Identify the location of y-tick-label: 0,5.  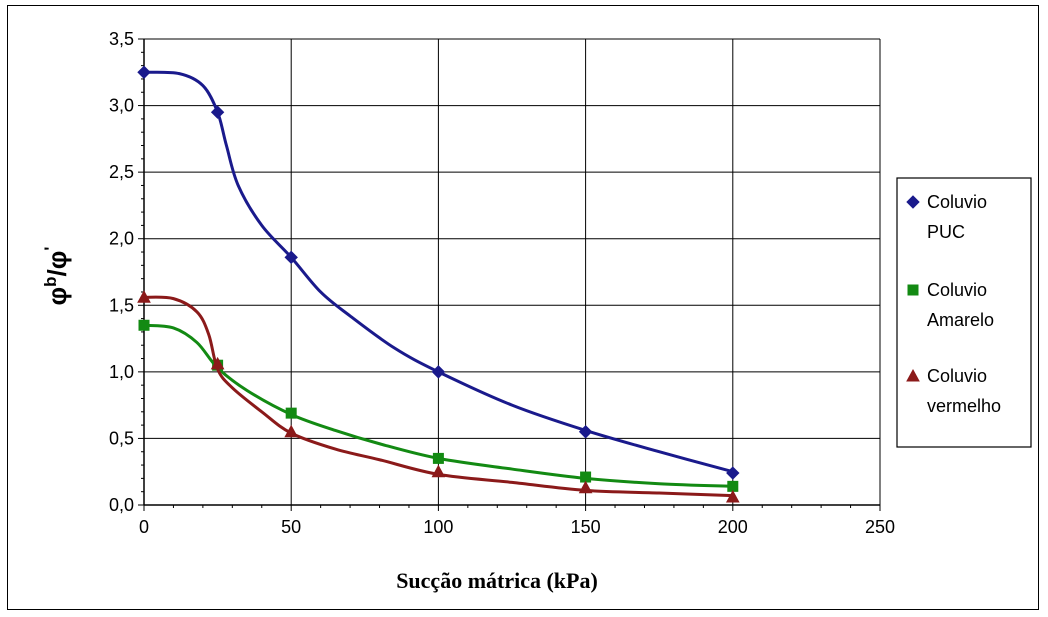
(121, 438).